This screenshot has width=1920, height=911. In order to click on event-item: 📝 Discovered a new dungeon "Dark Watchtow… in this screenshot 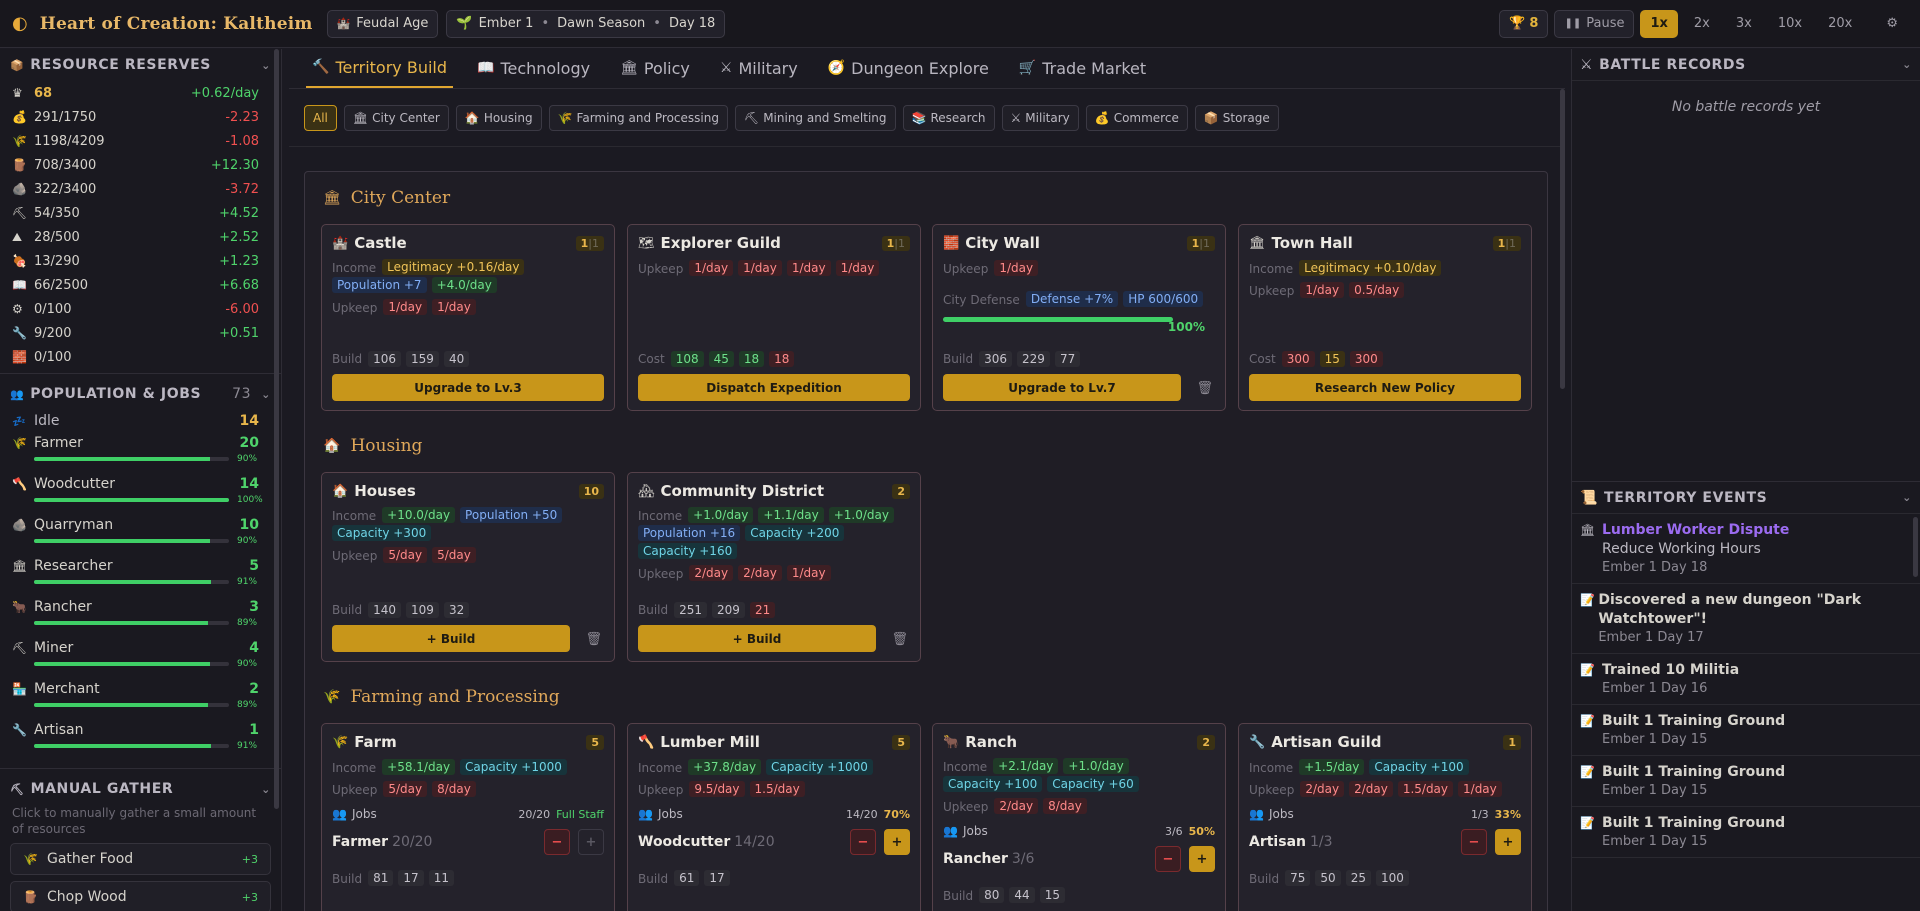, I will do `click(1746, 619)`.